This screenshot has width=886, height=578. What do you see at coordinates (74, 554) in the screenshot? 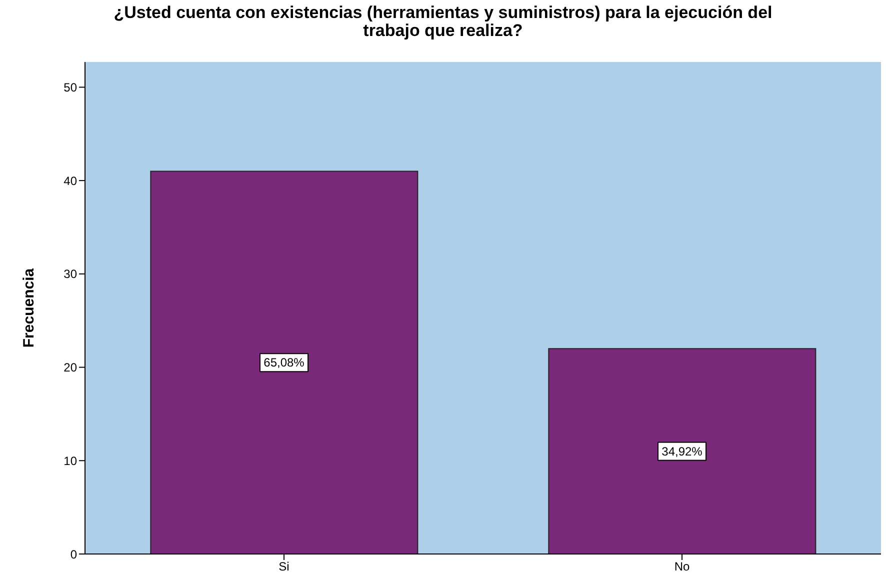
I see `y-tick-label: 0` at bounding box center [74, 554].